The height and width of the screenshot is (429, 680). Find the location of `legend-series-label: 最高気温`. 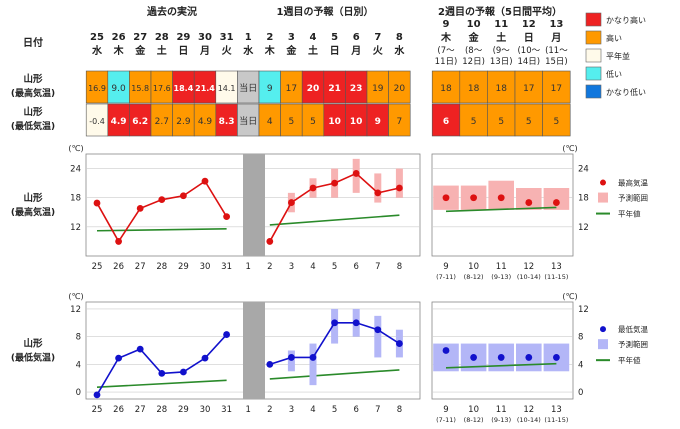

legend-series-label: 最高気温 is located at coordinates (633, 183).